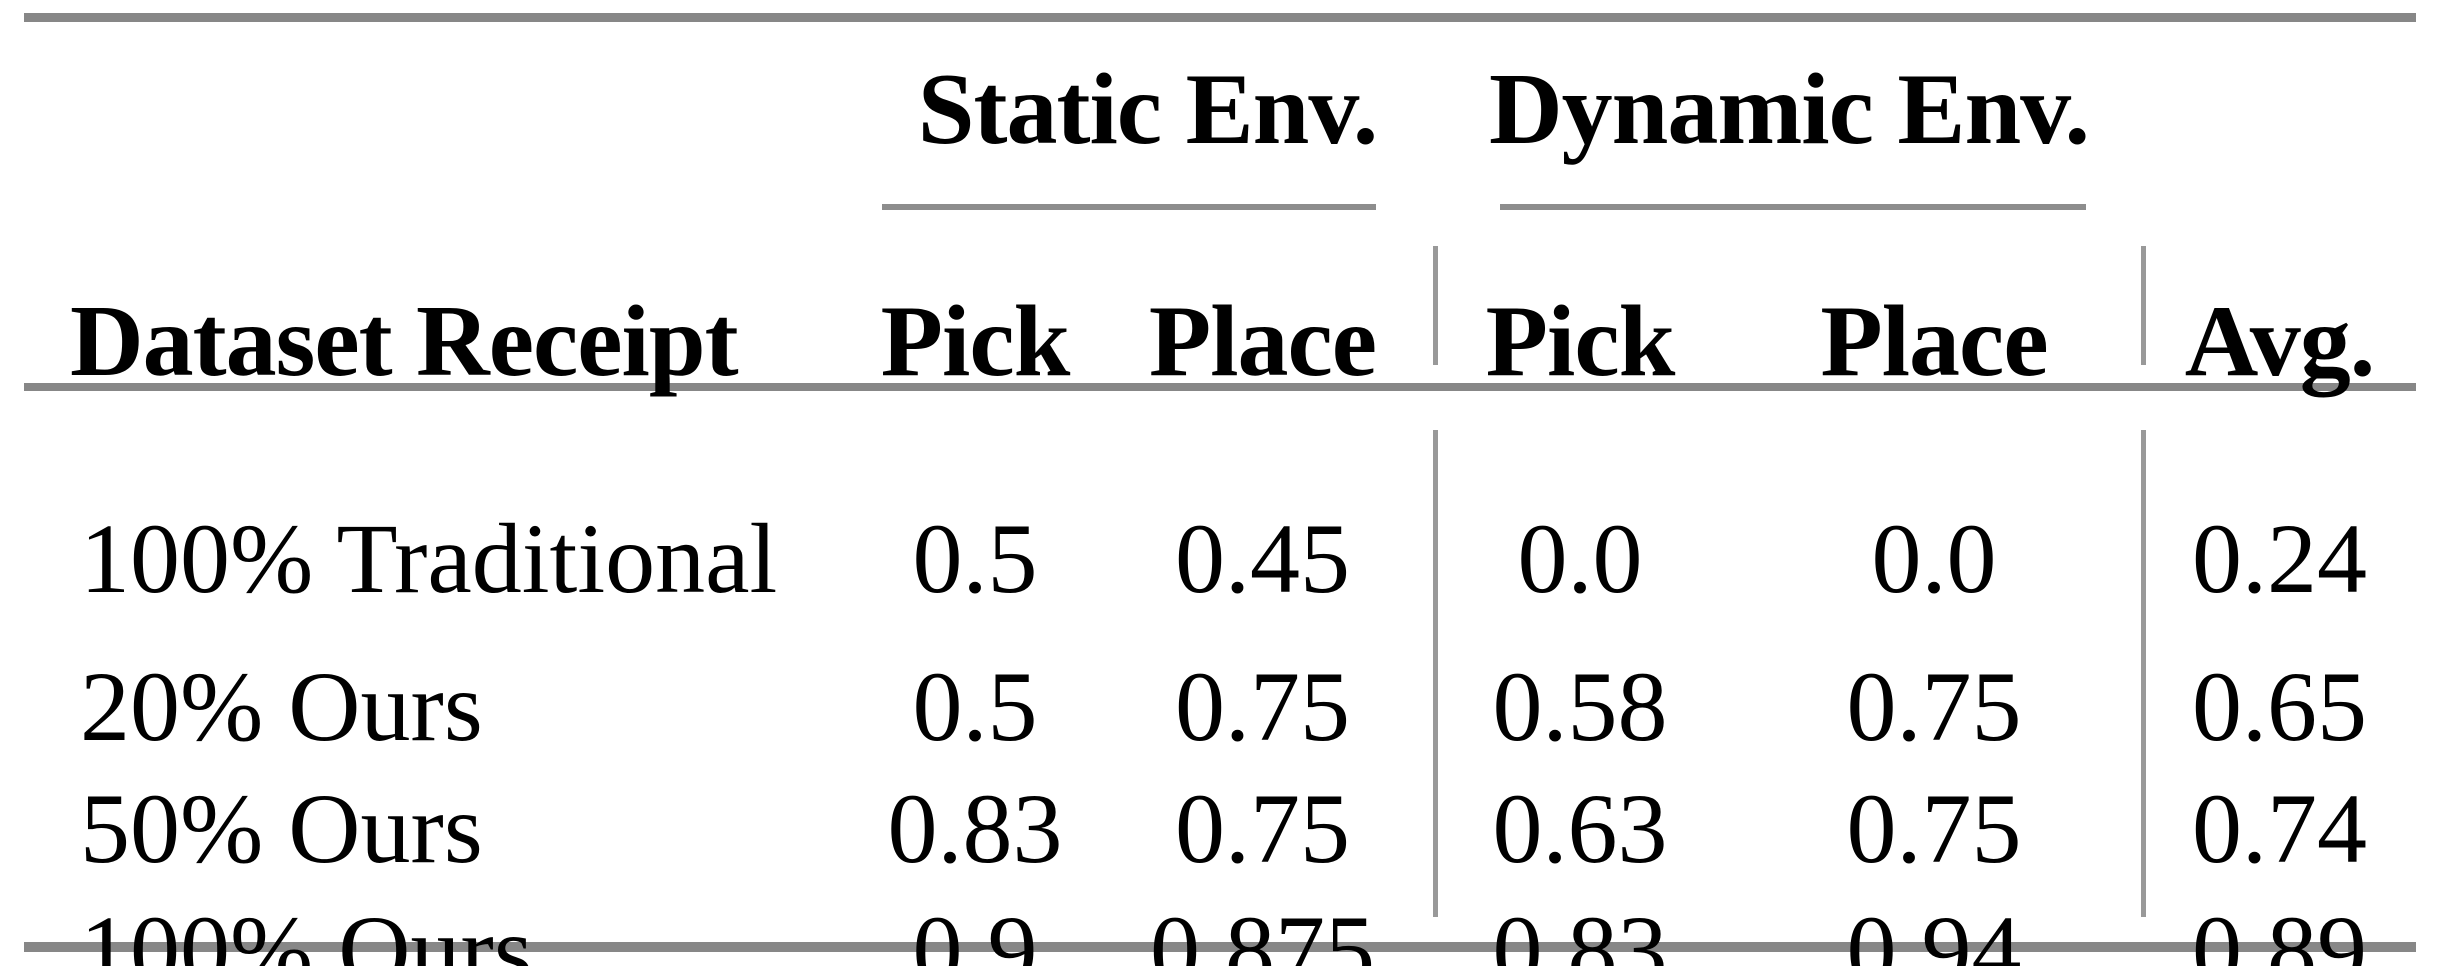  Describe the element at coordinates (2280, 558) in the screenshot. I see `cell-avg: 0.24` at that location.